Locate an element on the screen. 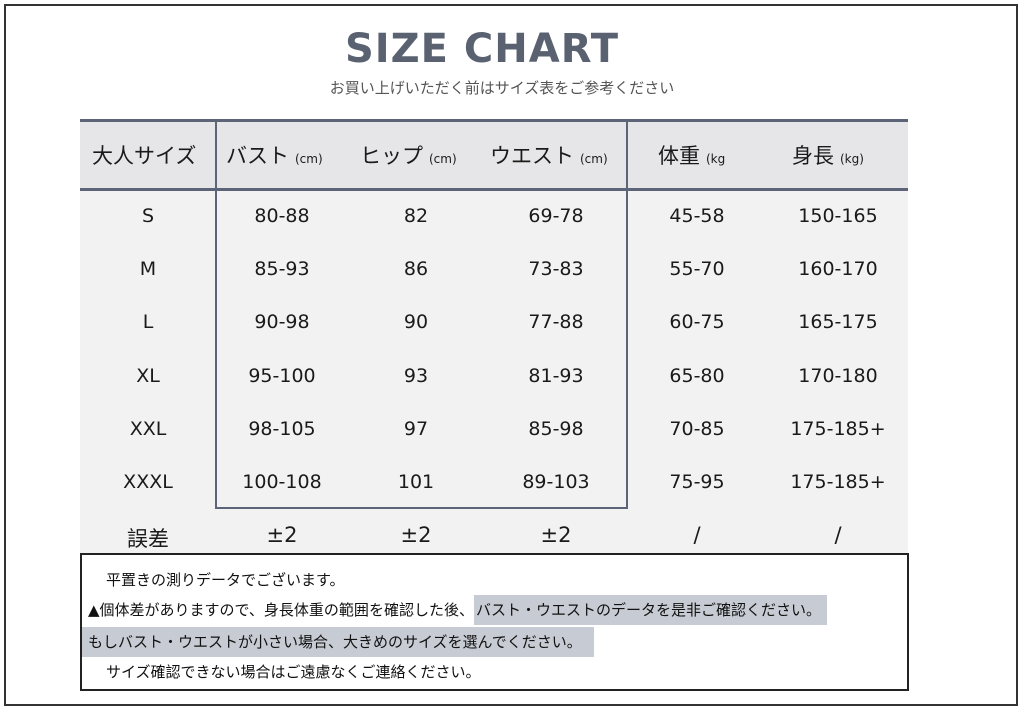  table-header-background is located at coordinates (494, 155).